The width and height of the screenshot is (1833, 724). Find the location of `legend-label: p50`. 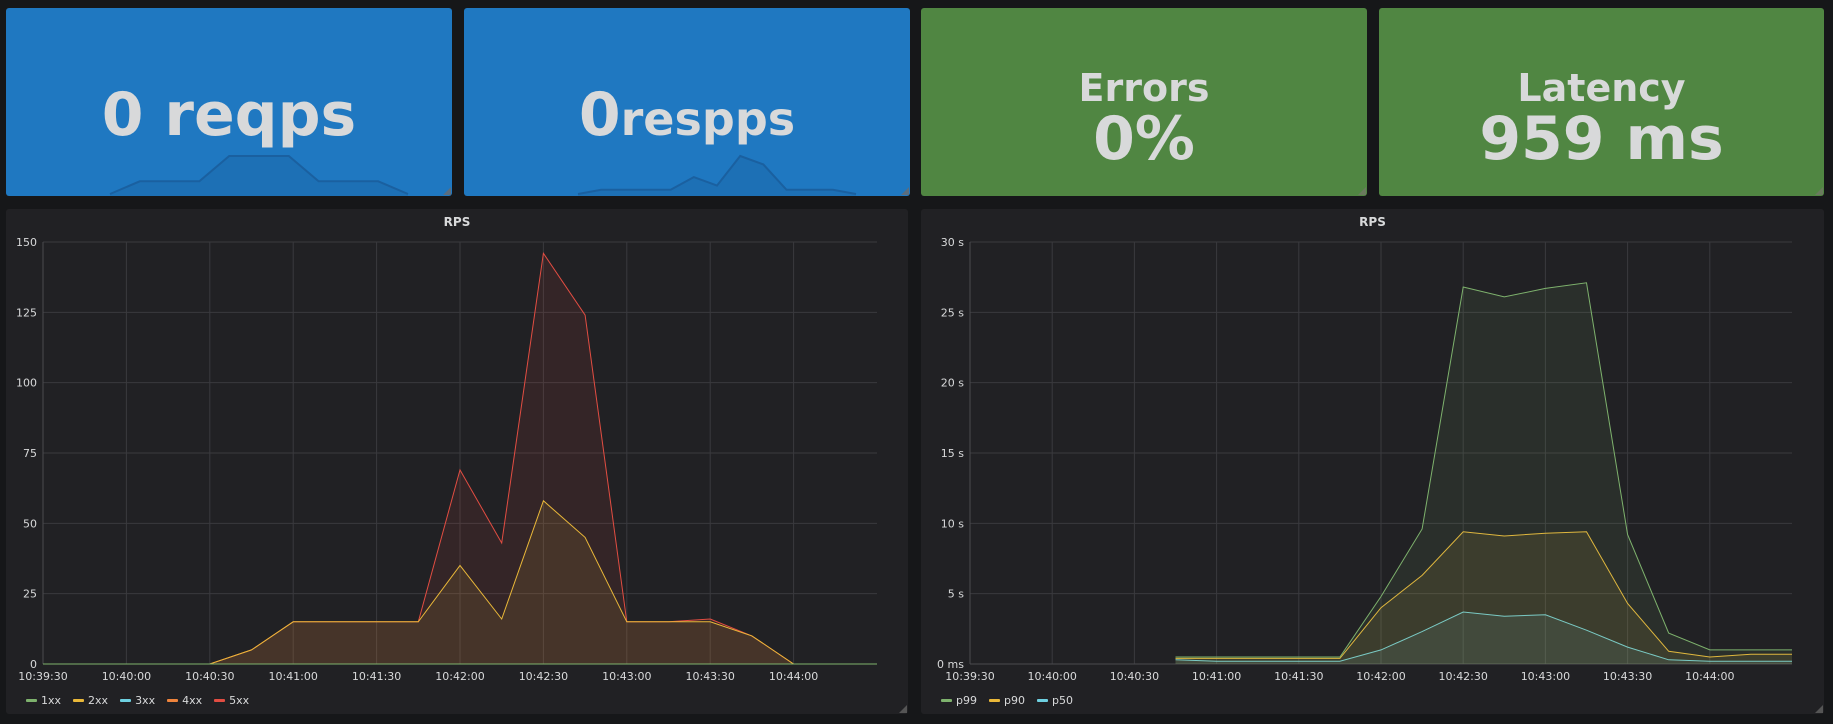

legend-label: p50 is located at coordinates (1062, 700).